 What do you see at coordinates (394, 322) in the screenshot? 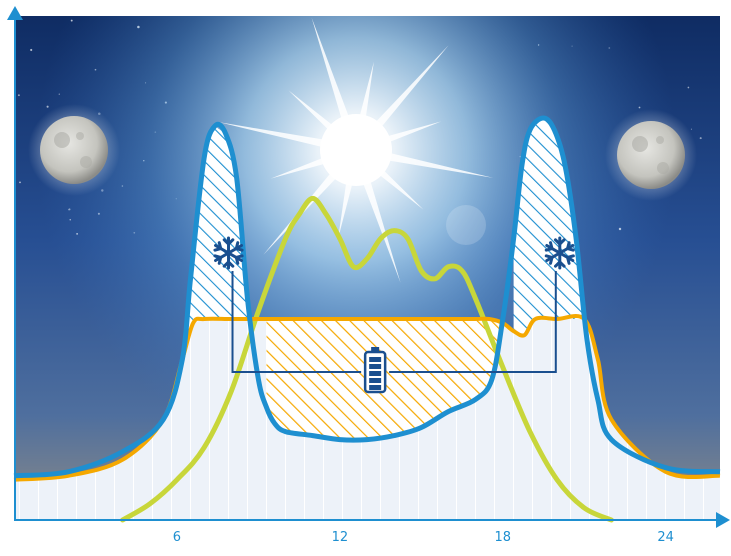
I see `connector-lines` at bounding box center [394, 322].